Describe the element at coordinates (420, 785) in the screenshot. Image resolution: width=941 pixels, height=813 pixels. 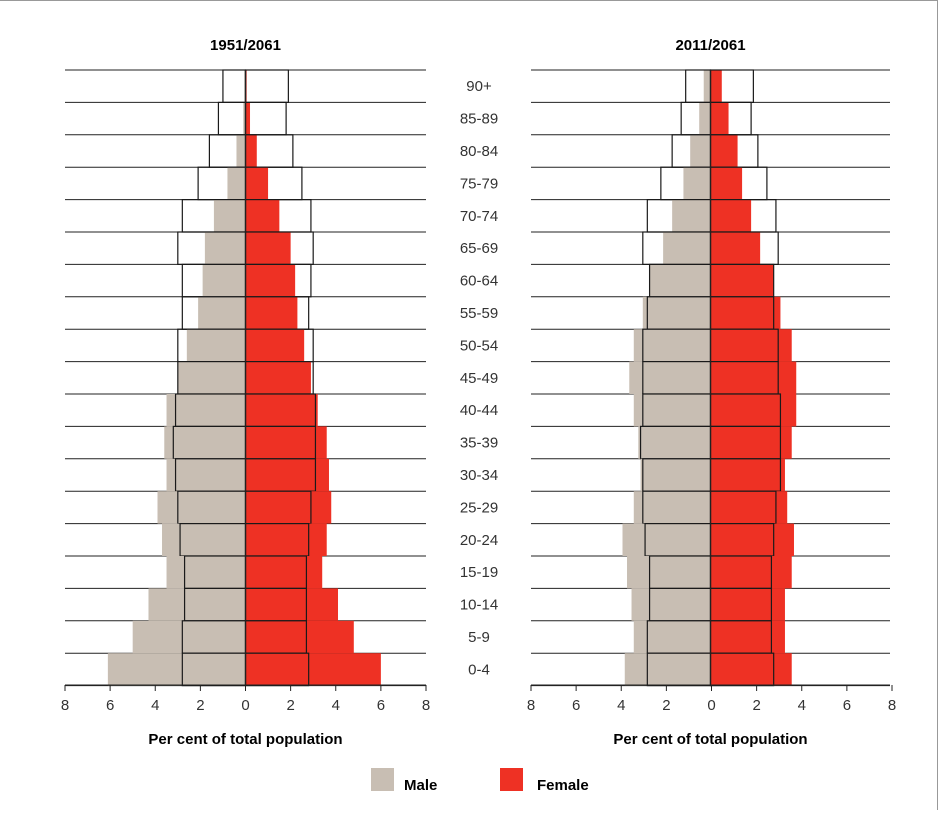
I see `legend-male-label: Male` at that location.